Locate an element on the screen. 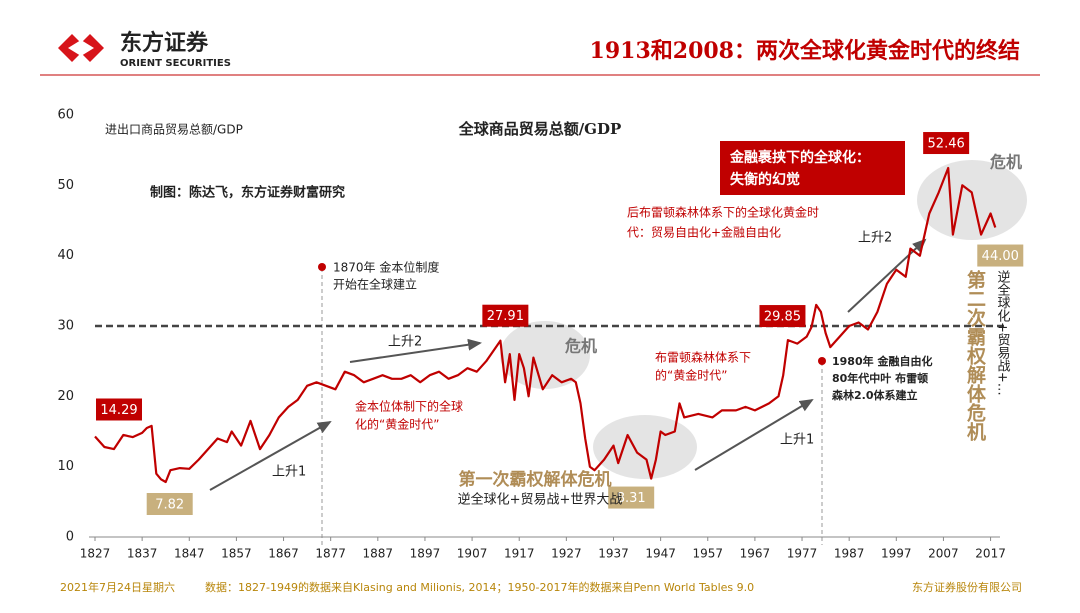 This screenshot has width=1080, height=613. y-tick-label: 50 is located at coordinates (65, 185).